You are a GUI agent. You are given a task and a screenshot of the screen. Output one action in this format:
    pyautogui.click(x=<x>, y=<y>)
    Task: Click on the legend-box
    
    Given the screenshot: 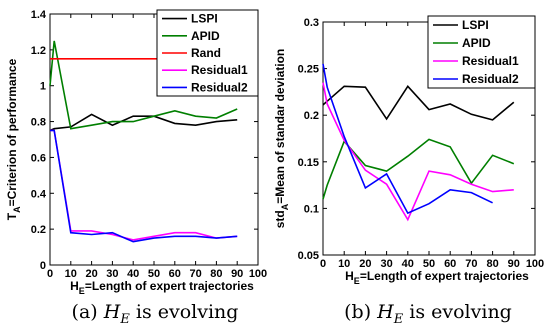 What is the action you would take?
    pyautogui.click(x=481, y=52)
    